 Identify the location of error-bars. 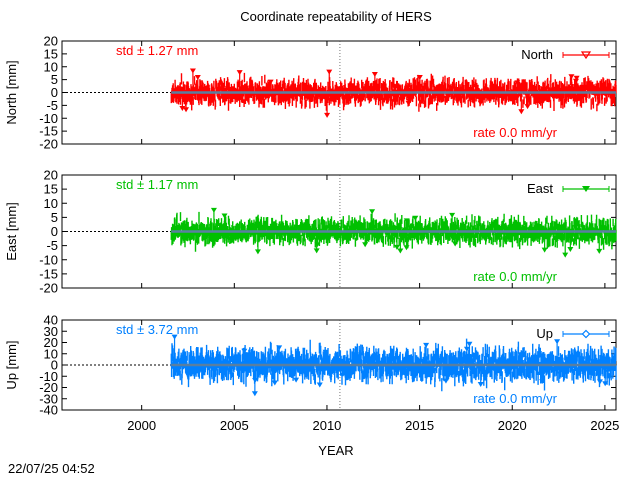
(393, 231).